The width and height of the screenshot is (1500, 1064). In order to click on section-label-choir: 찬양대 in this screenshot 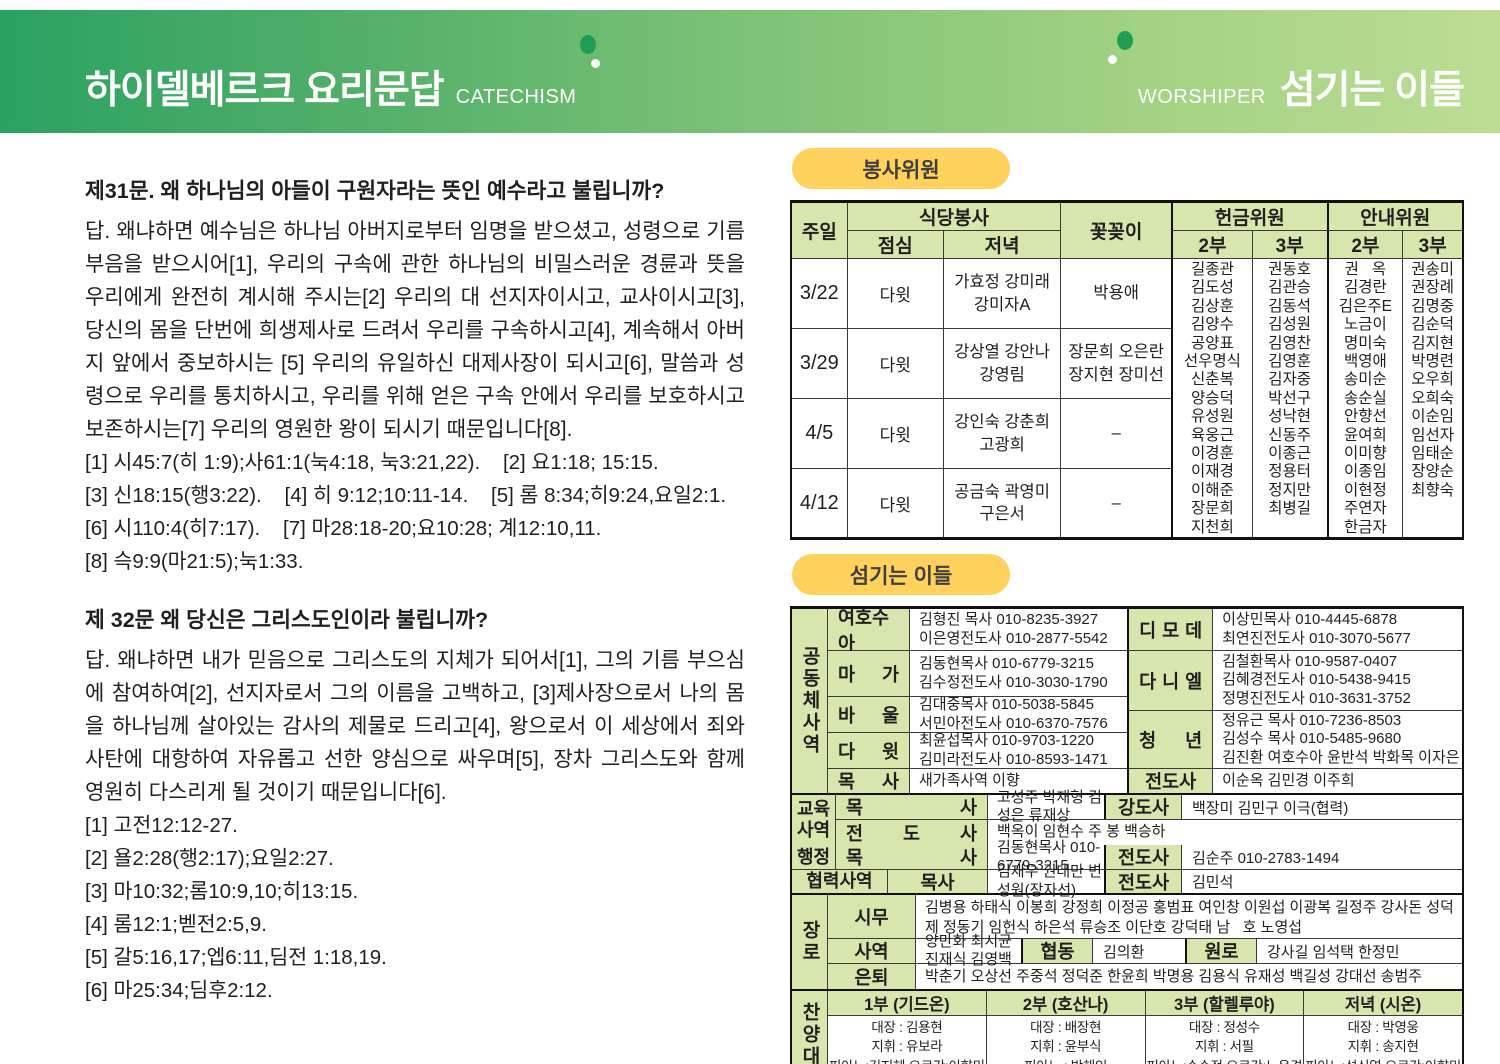, I will do `click(810, 1027)`.